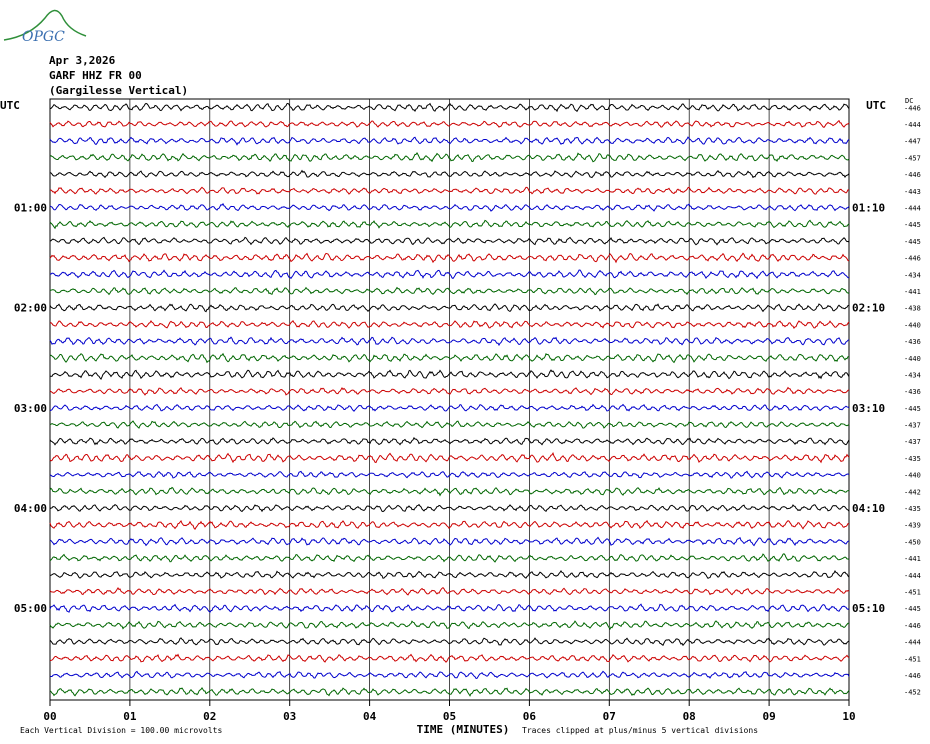  What do you see at coordinates (868, 208) in the screenshot?
I see `right-hour-label: 01:10` at bounding box center [868, 208].